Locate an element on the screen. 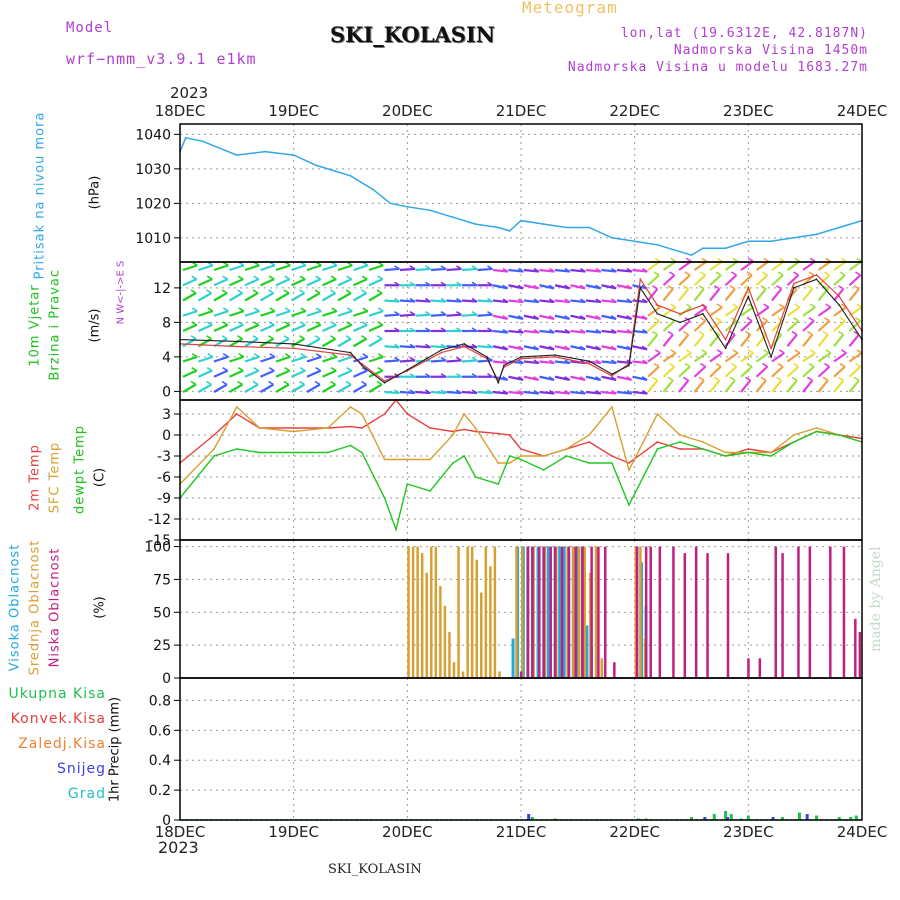 The image size is (900, 900). y-tick-label: 25 is located at coordinates (162, 646).